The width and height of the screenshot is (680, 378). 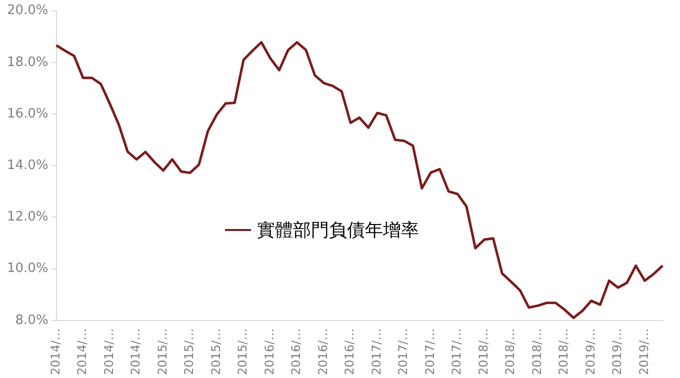 I want to click on y-tick-label: 20.0%, so click(x=27, y=10).